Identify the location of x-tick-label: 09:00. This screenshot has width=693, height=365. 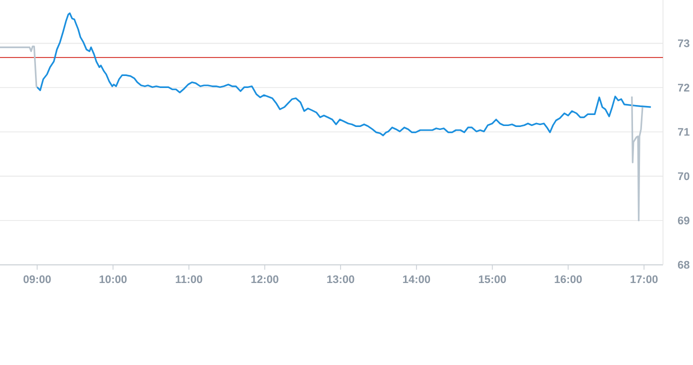
(37, 279).